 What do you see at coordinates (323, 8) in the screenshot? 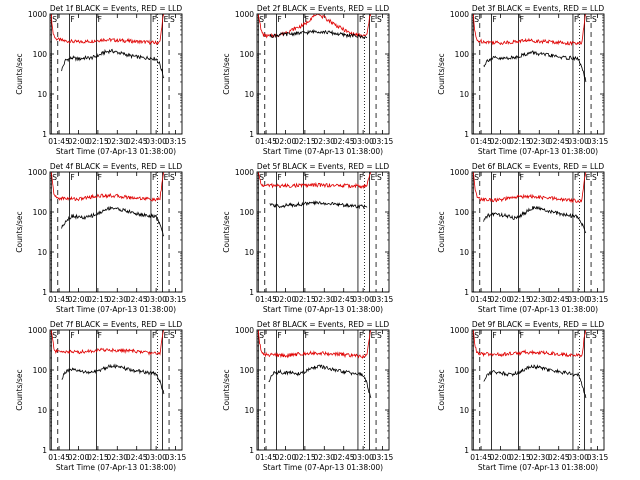
I see `panel-title: Det 2f BLACK = Events, RED = LLD` at bounding box center [323, 8].